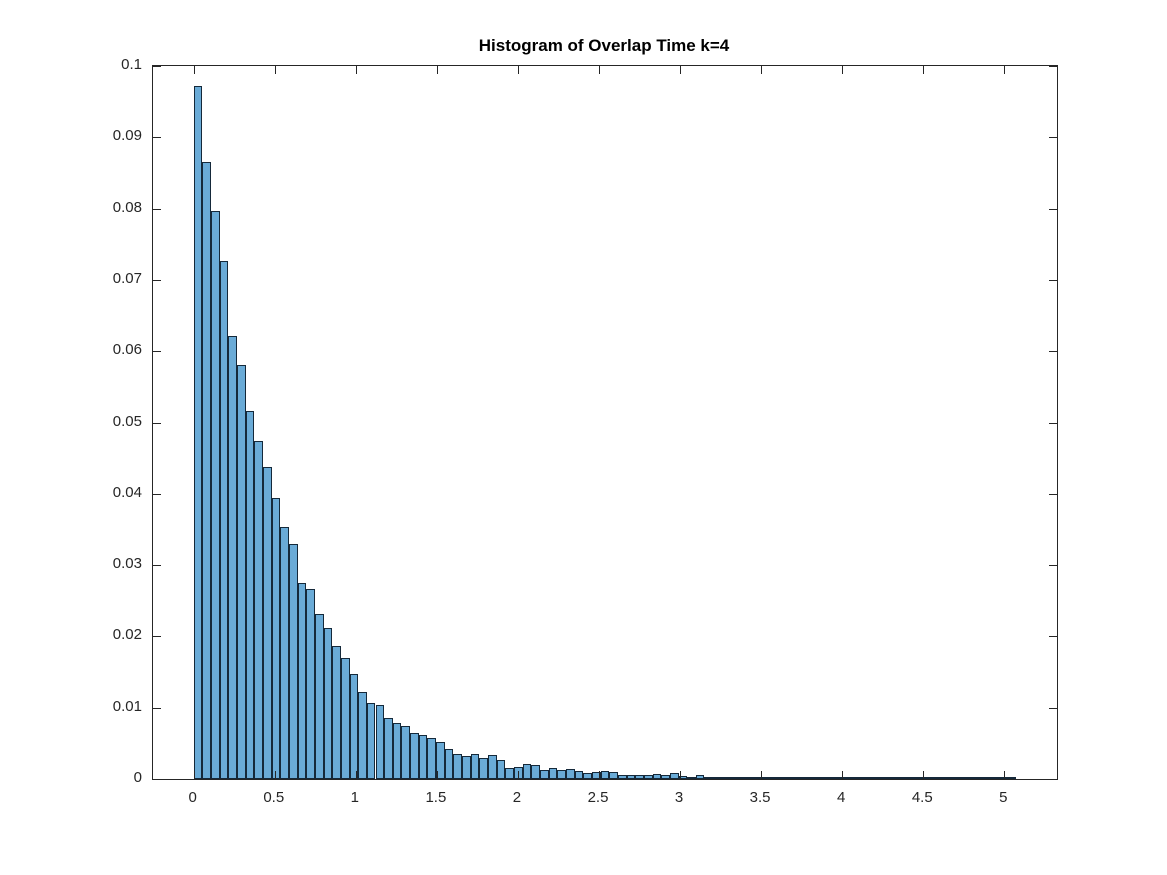 Image resolution: width=1167 pixels, height=875 pixels. I want to click on y-tick-label: 0.04, so click(127, 492).